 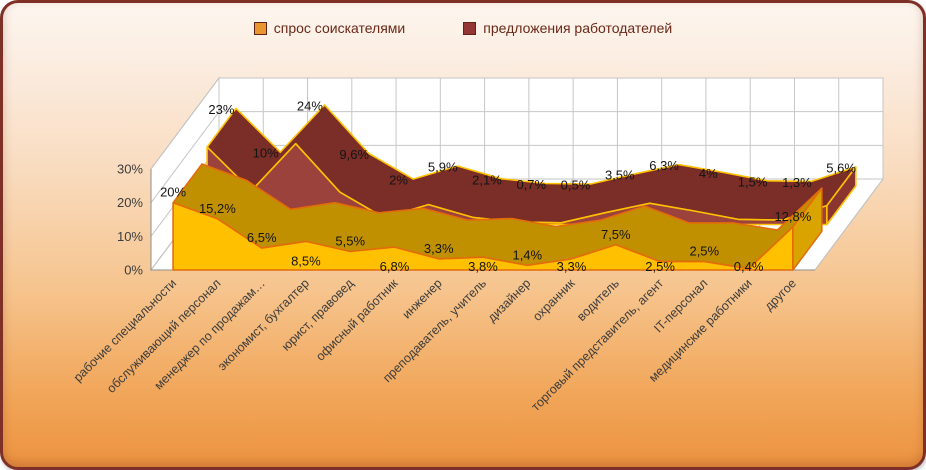 What do you see at coordinates (578, 28) in the screenshot?
I see `legend-label-offers: предложения работодателей` at bounding box center [578, 28].